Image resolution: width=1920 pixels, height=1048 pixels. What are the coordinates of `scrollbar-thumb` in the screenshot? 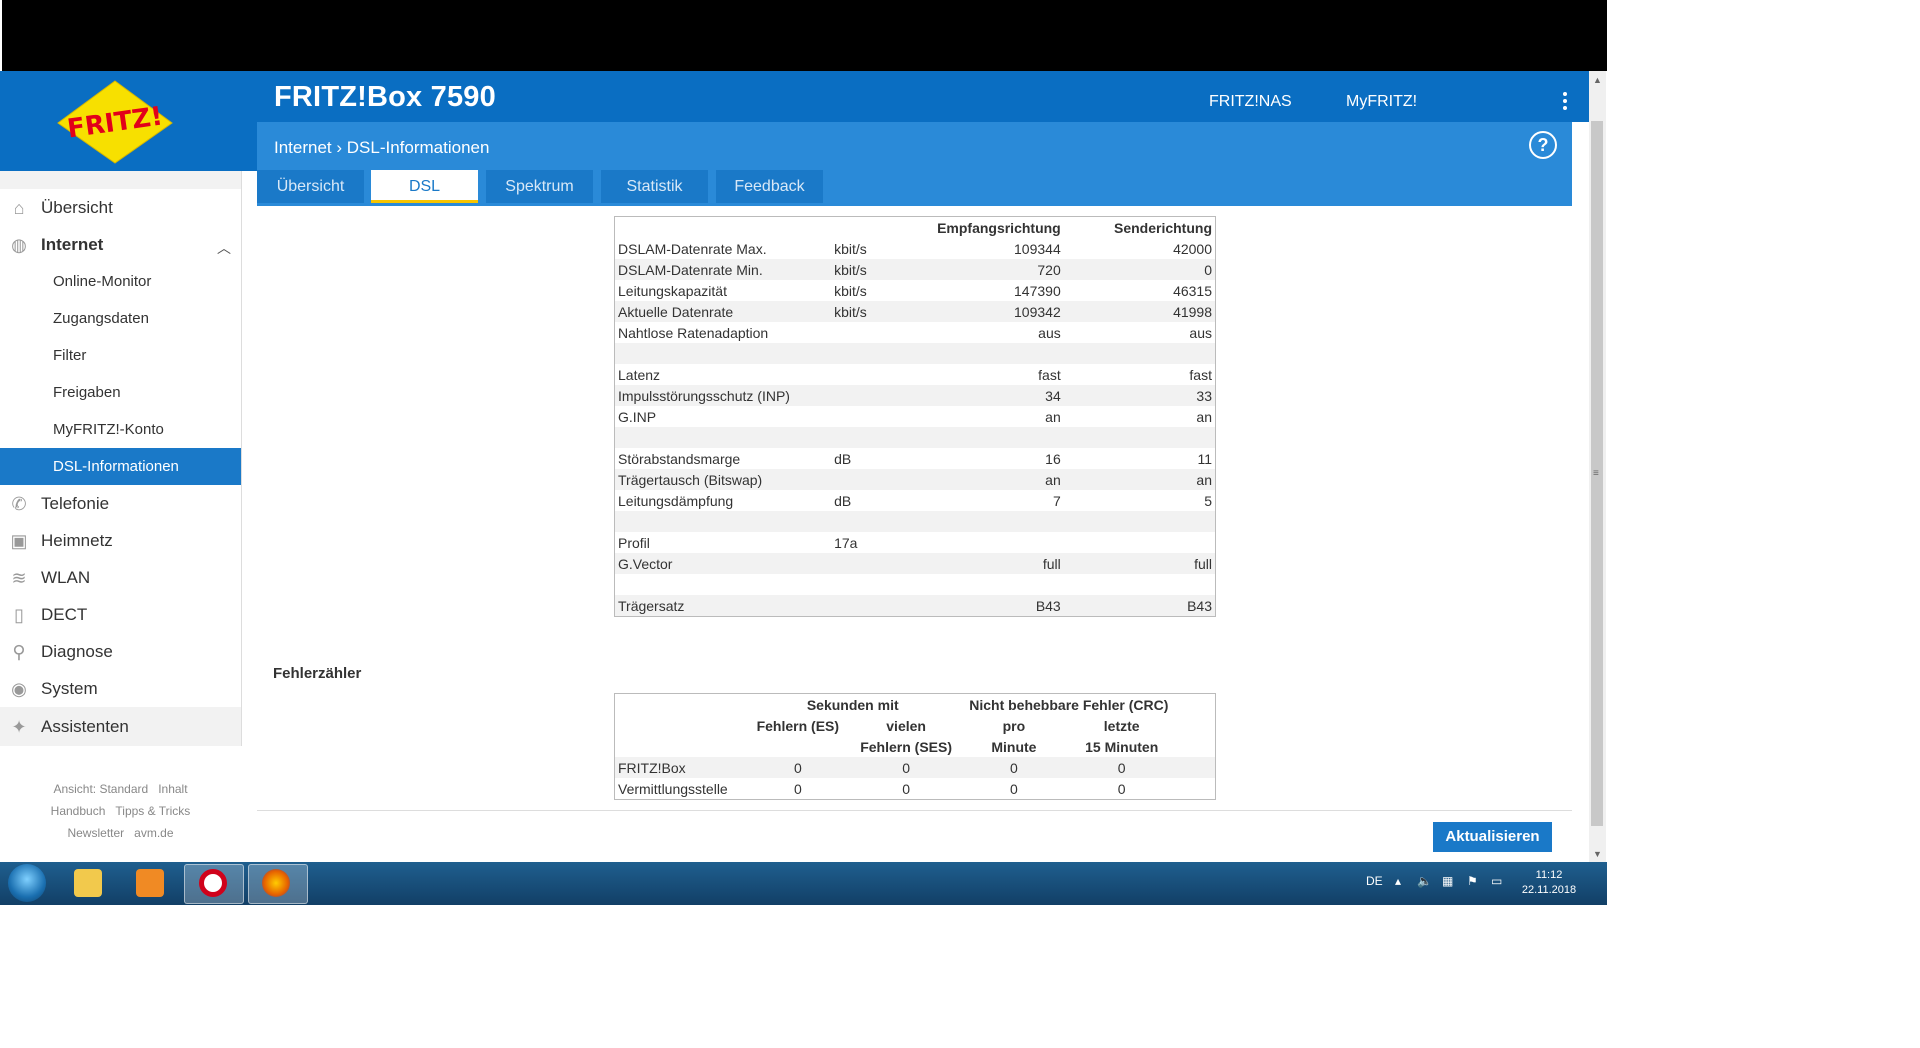 It's located at (1597, 473).